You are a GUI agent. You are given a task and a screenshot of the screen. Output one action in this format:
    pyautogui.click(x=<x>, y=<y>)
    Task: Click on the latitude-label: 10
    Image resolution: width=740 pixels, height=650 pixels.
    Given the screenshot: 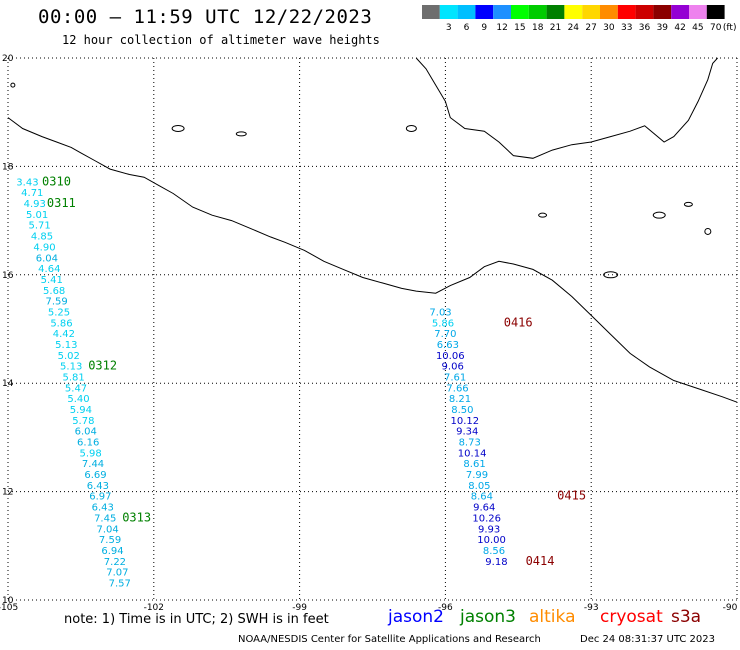 What is the action you would take?
    pyautogui.click(x=8, y=601)
    